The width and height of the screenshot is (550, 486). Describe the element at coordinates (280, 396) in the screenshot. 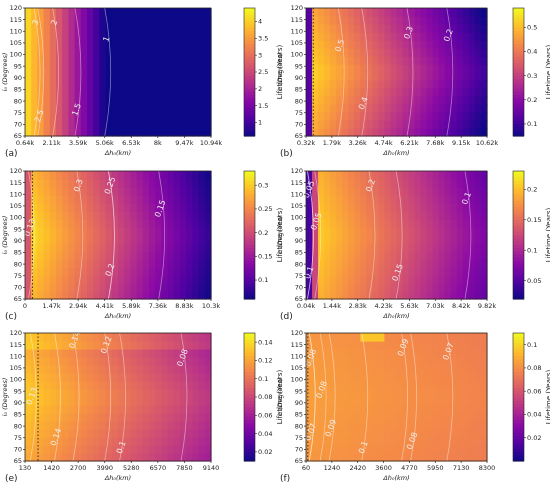

I see `colorbar-label: Lifetime (Years)` at that location.